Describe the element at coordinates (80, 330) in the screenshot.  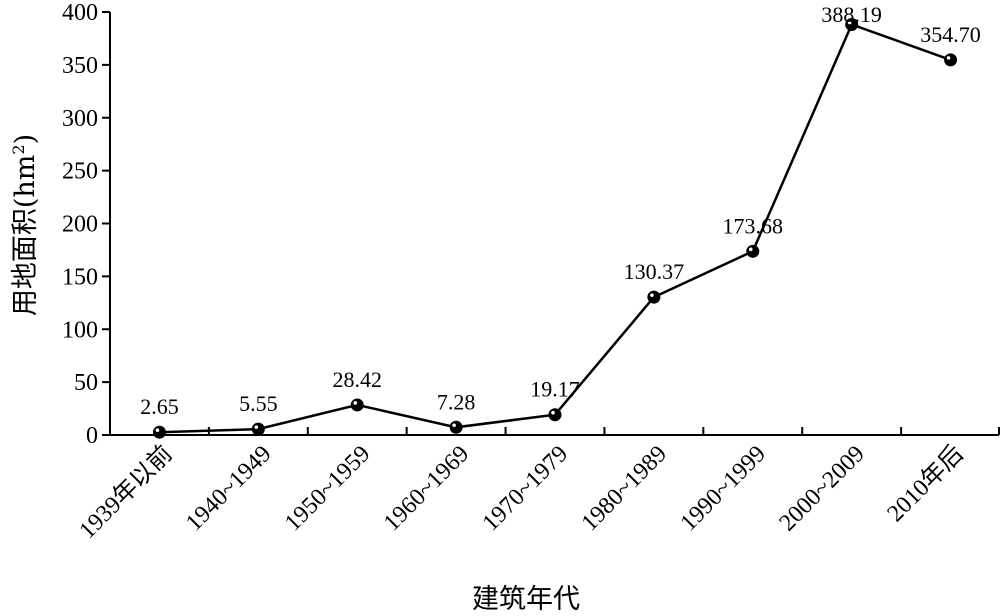
I see `y-tick-label: 100` at that location.